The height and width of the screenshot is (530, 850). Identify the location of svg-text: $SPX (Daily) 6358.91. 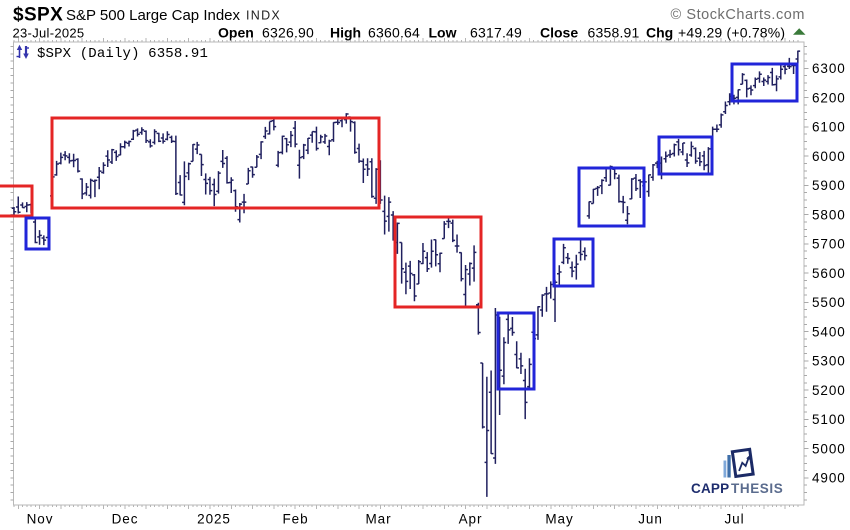
(122, 54).